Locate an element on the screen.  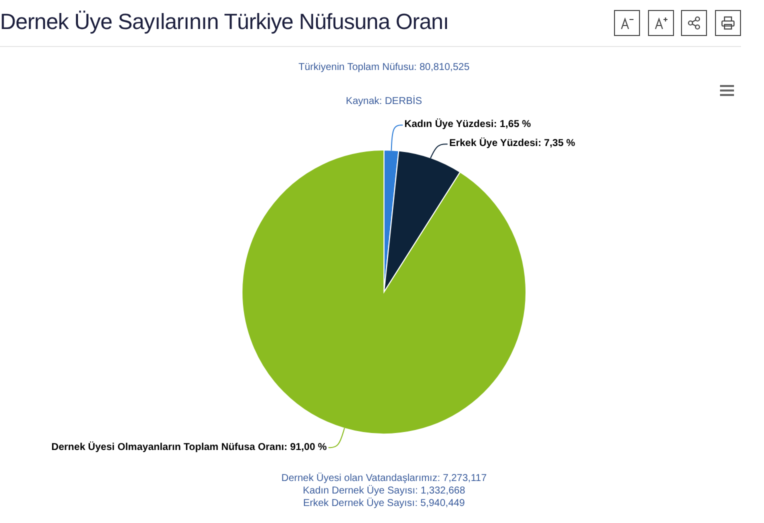
text: Kaynak: DERBİS is located at coordinates (384, 101).